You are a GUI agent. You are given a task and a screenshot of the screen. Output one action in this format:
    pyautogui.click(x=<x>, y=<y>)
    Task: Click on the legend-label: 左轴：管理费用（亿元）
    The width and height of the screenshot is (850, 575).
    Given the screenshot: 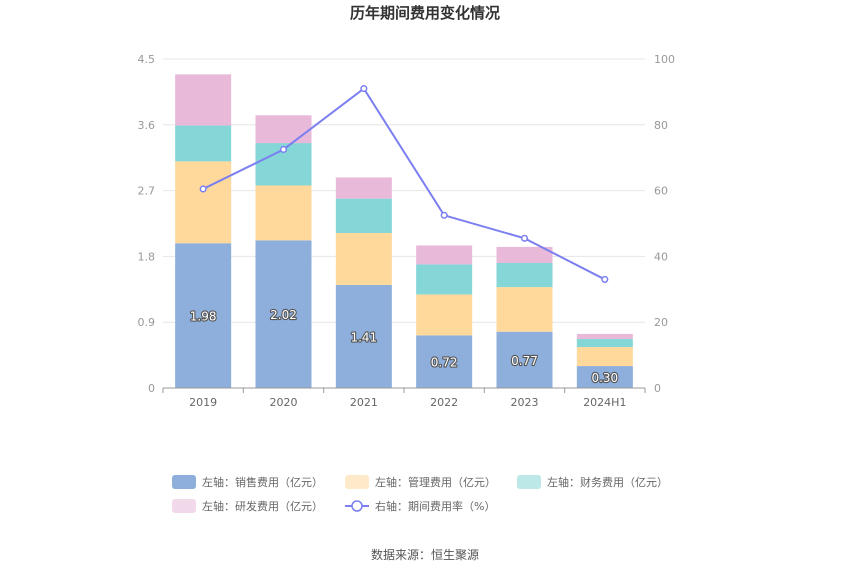 What is the action you would take?
    pyautogui.click(x=435, y=482)
    